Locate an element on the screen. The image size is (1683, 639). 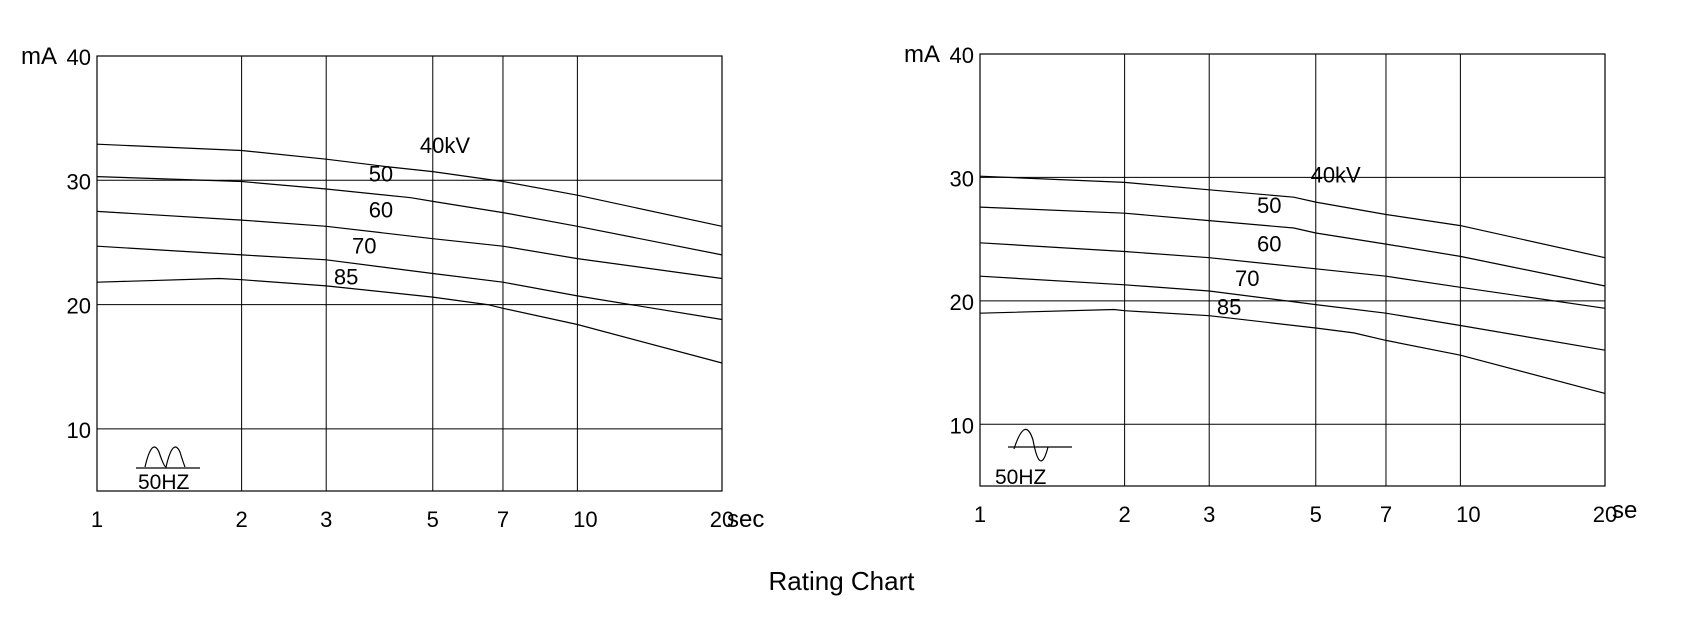
x-axis-label: sec is located at coordinates (745, 519).